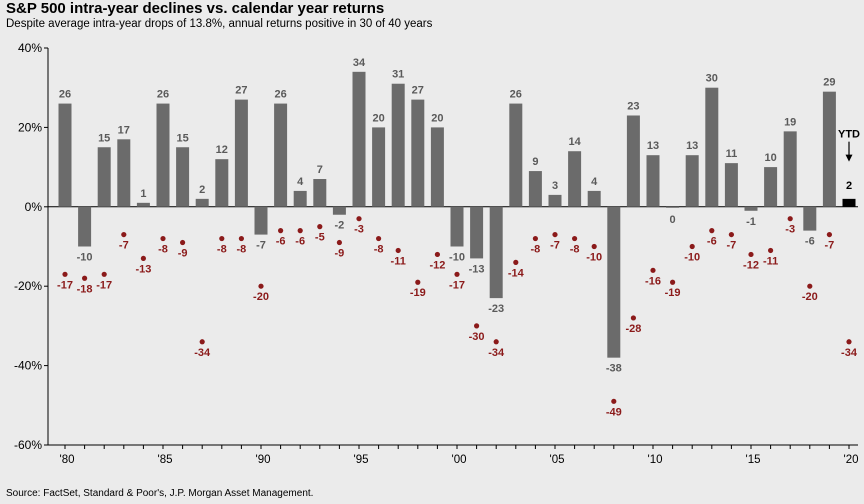 The width and height of the screenshot is (864, 504). Describe the element at coordinates (28, 286) in the screenshot. I see `y-tick-label: -20%` at that location.